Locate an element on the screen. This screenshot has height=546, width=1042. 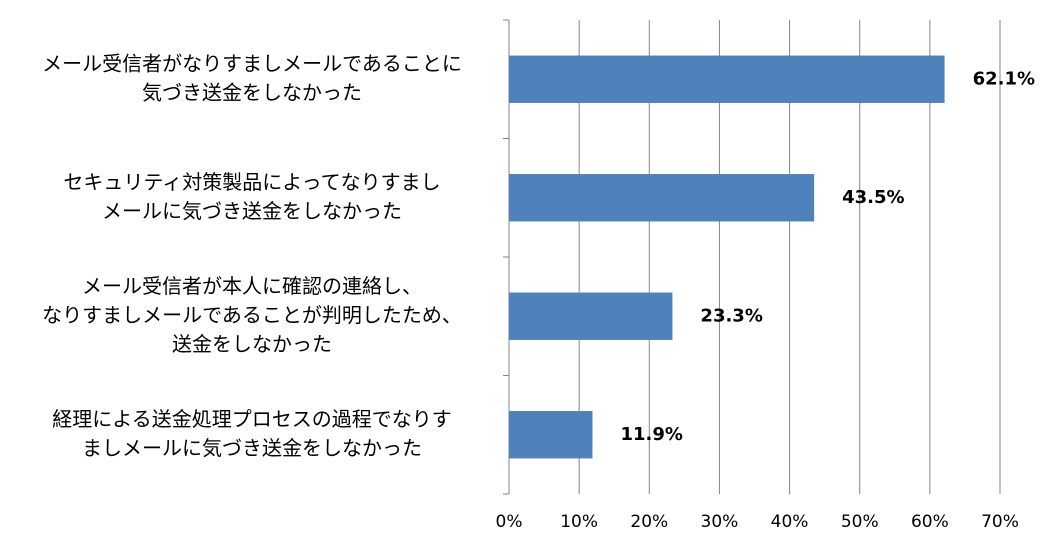
y-tick-label: メールに気づき送金をしなかった is located at coordinates (252, 211).